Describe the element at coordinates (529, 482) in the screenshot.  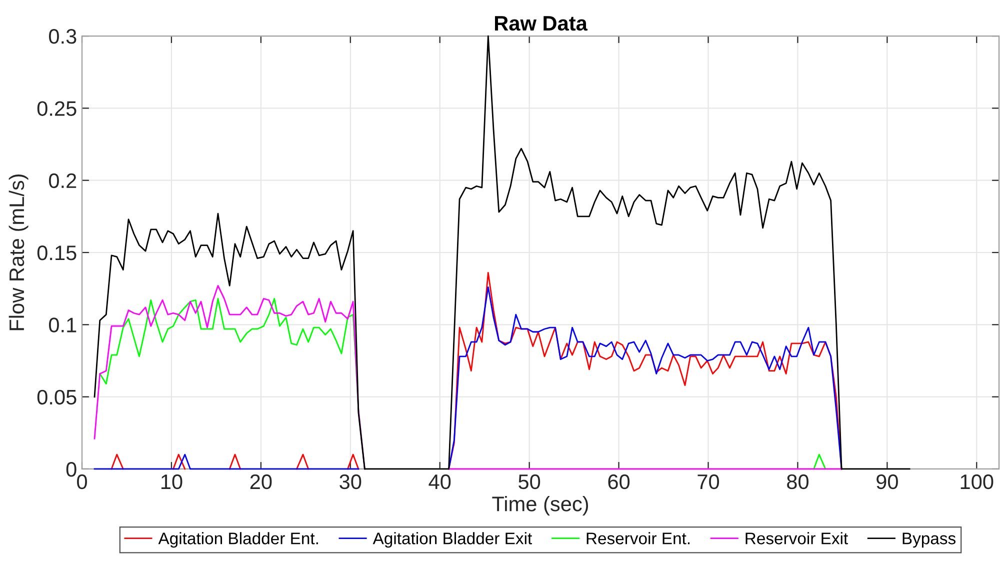
I see `x-tick-label: 50` at that location.